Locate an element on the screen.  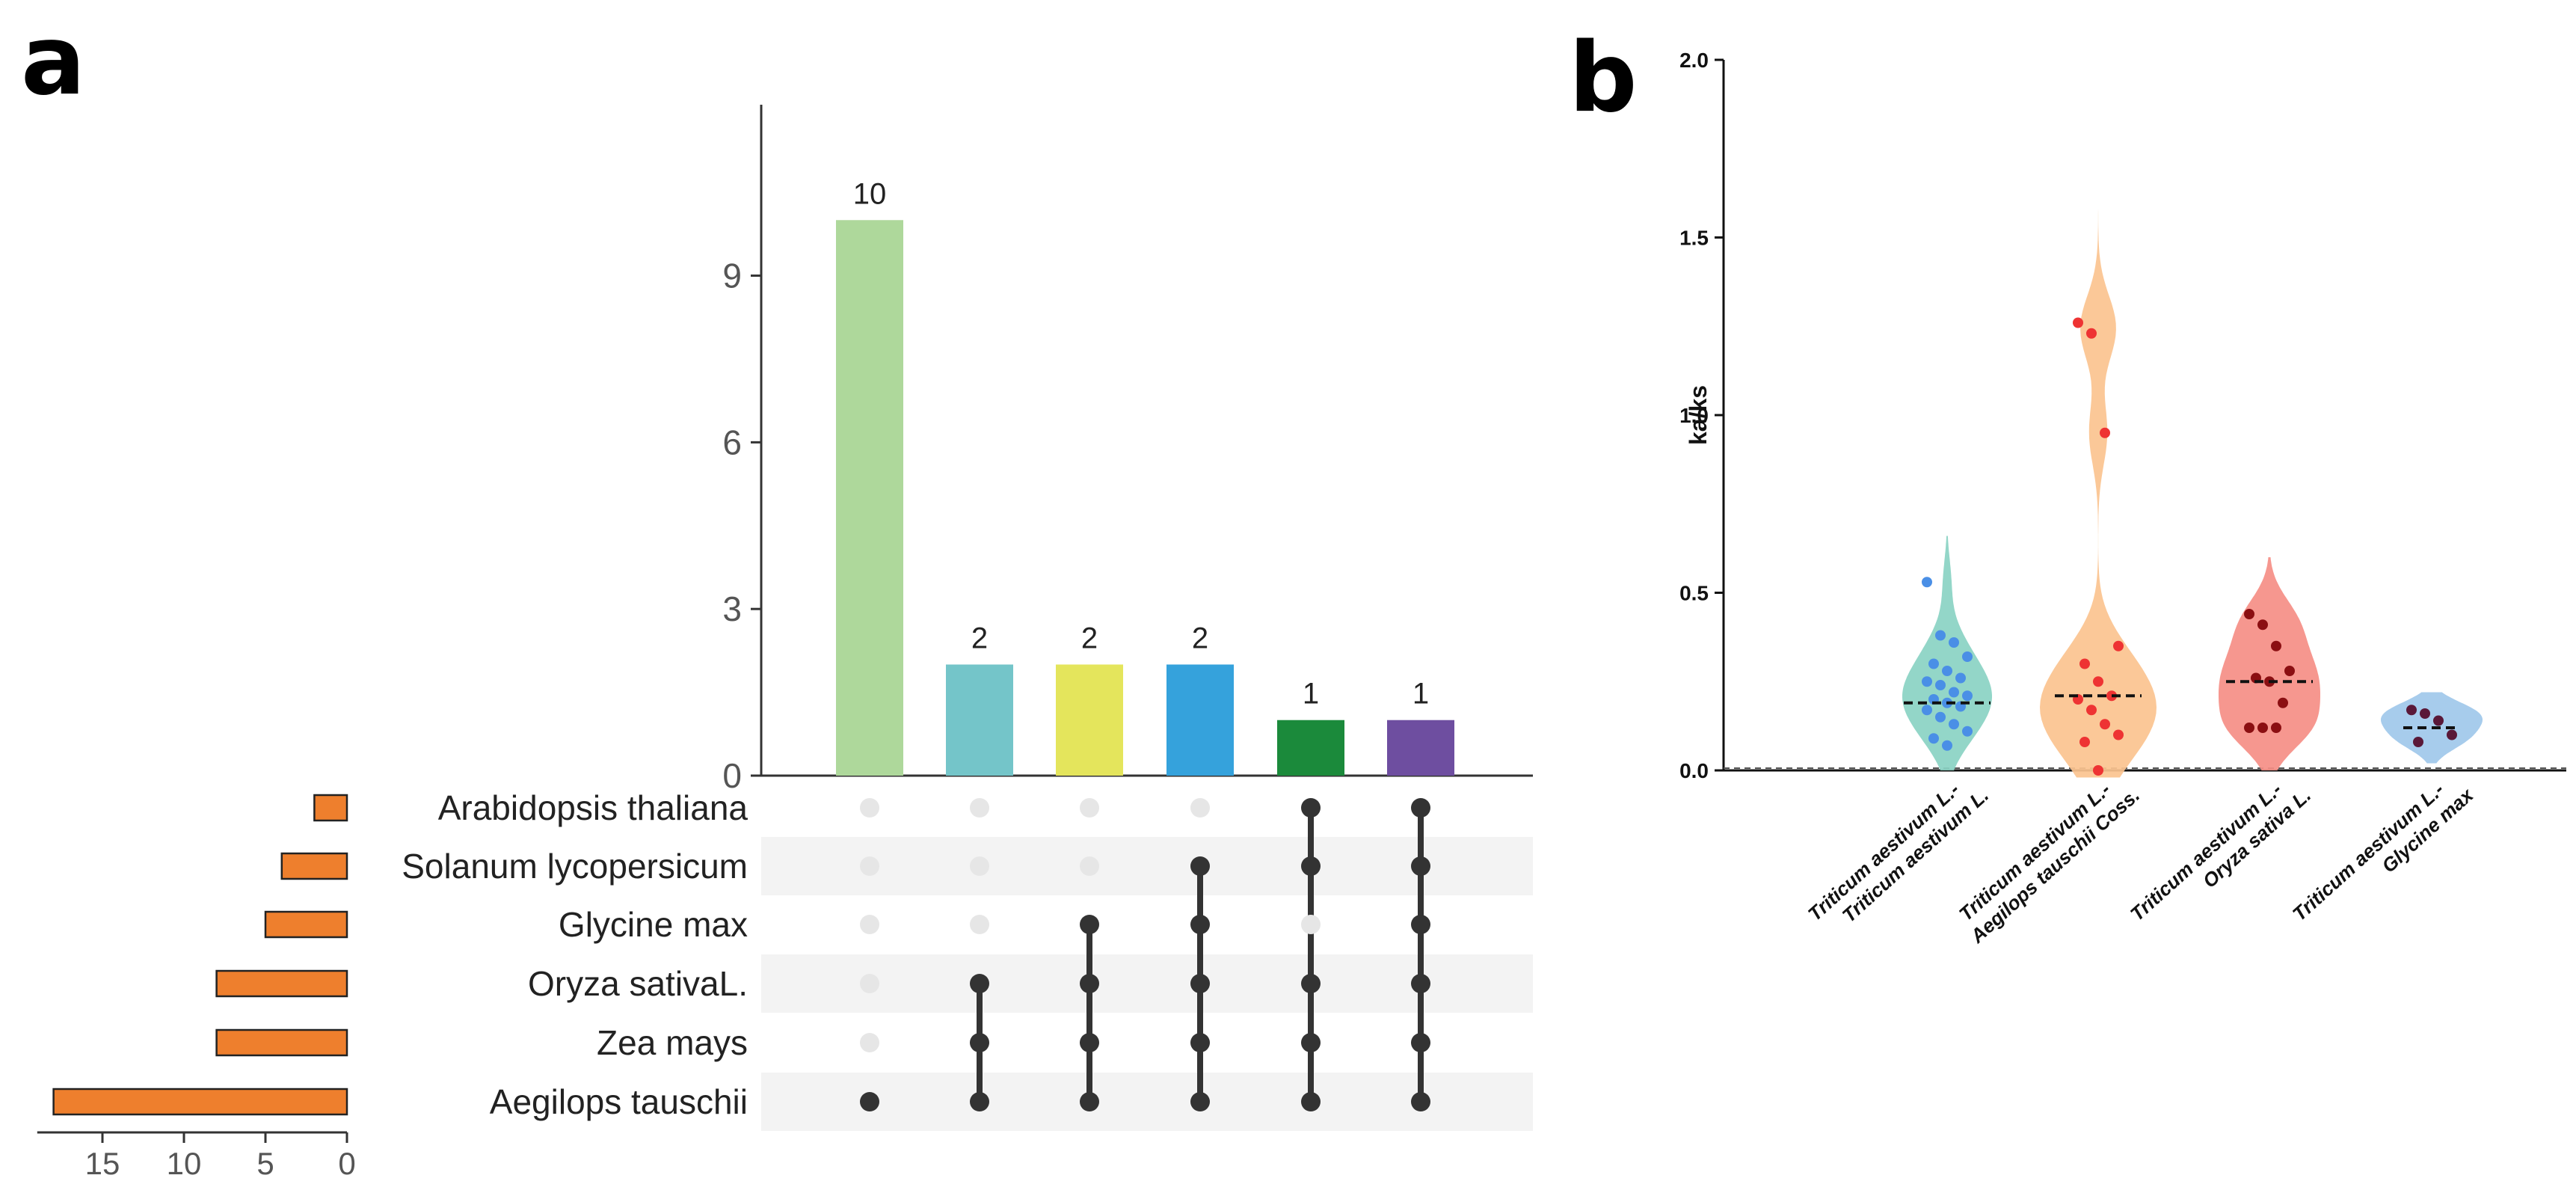
y-tick-label: 9 is located at coordinates (732, 276).